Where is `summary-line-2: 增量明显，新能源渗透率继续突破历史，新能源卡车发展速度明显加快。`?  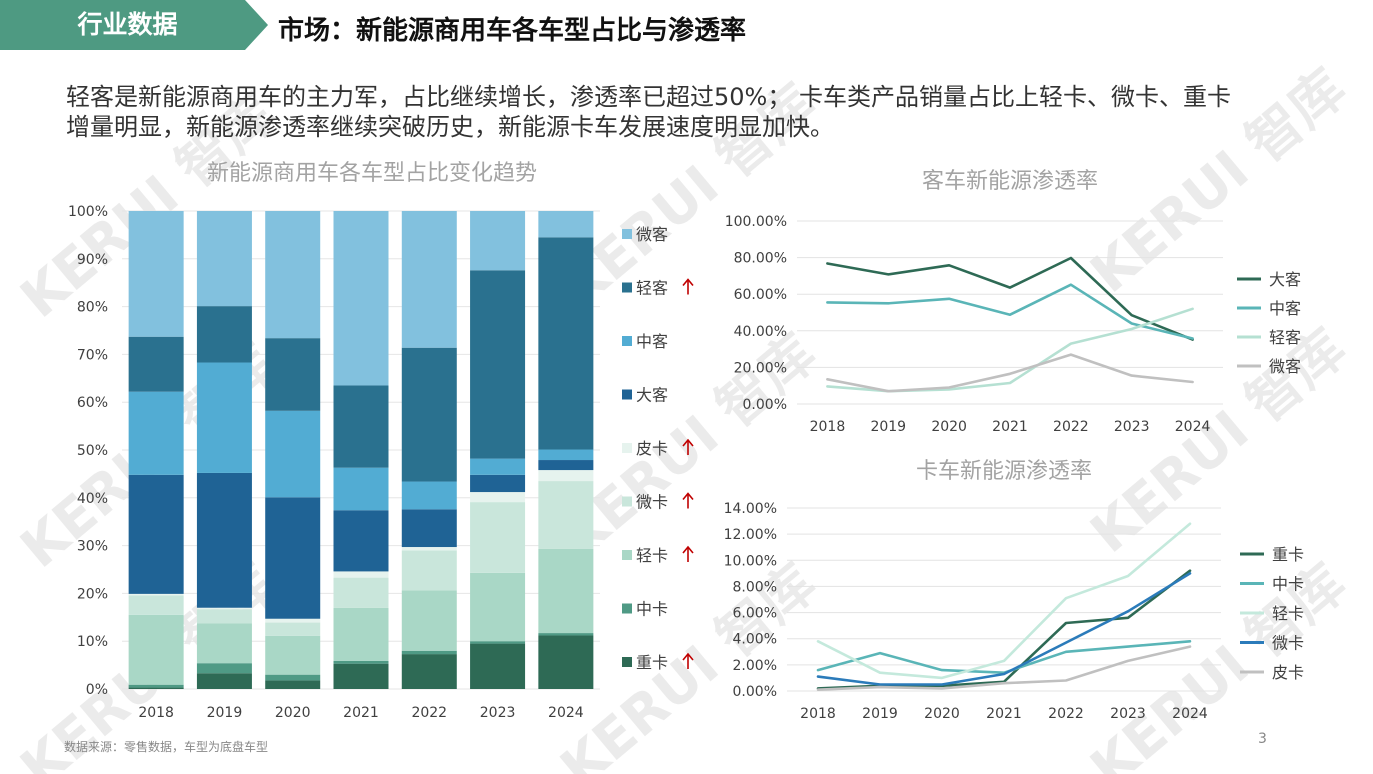 summary-line-2: 增量明显，新能源渗透率继续突破历史，新能源卡车发展速度明显加快。 is located at coordinates (450, 127).